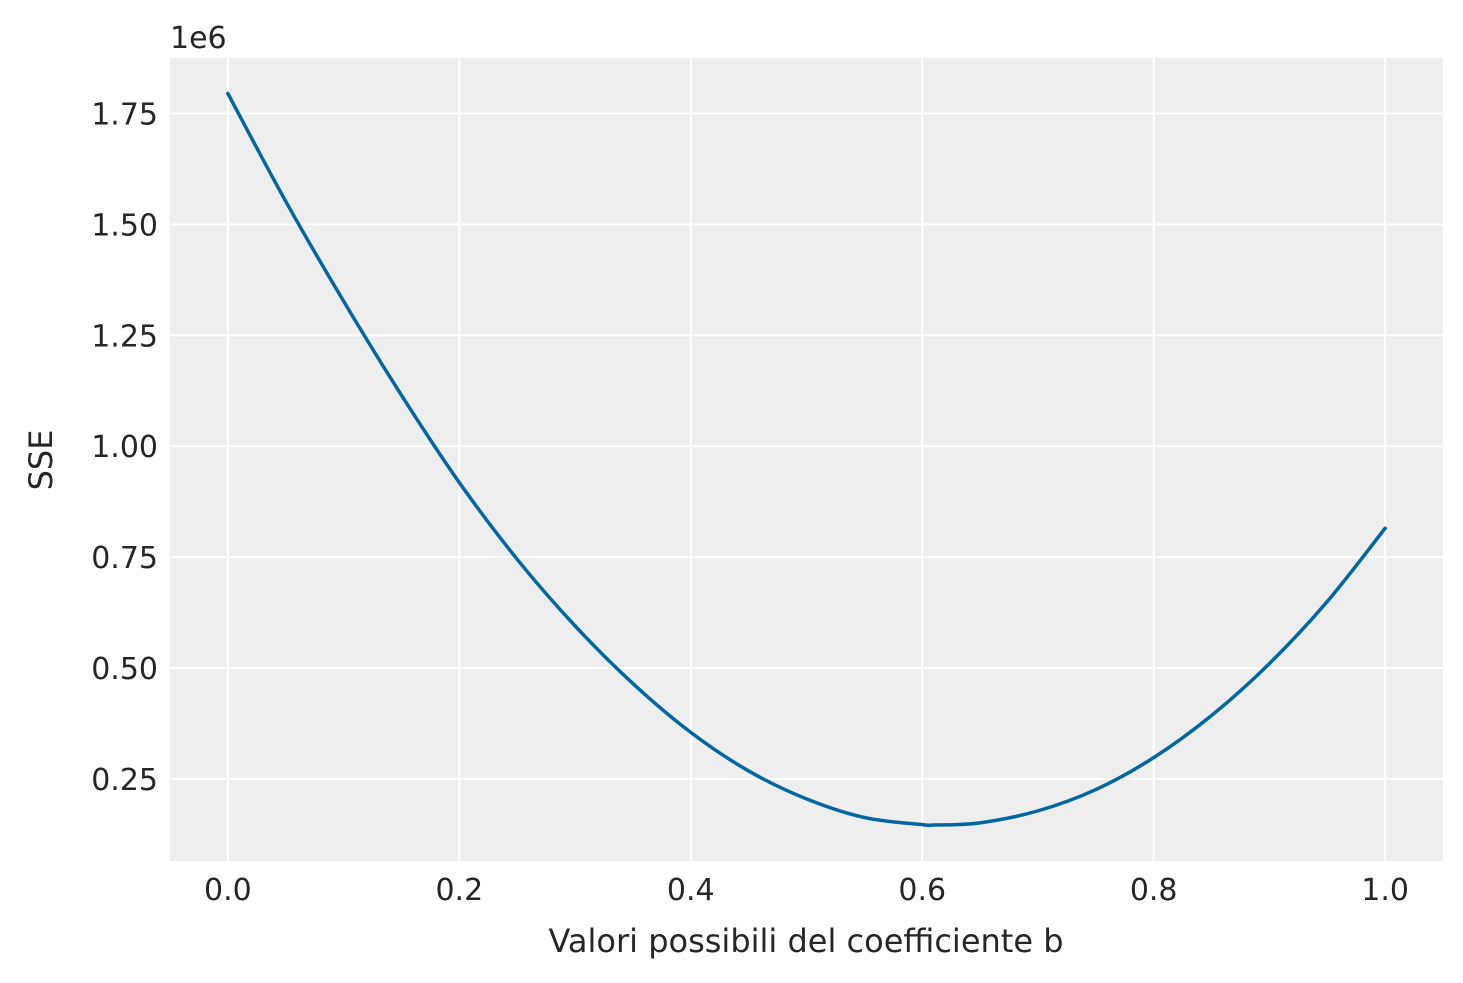 Image resolution: width=1463 pixels, height=983 pixels. What do you see at coordinates (124, 225) in the screenshot?
I see `y-tick-label: 1.50` at bounding box center [124, 225].